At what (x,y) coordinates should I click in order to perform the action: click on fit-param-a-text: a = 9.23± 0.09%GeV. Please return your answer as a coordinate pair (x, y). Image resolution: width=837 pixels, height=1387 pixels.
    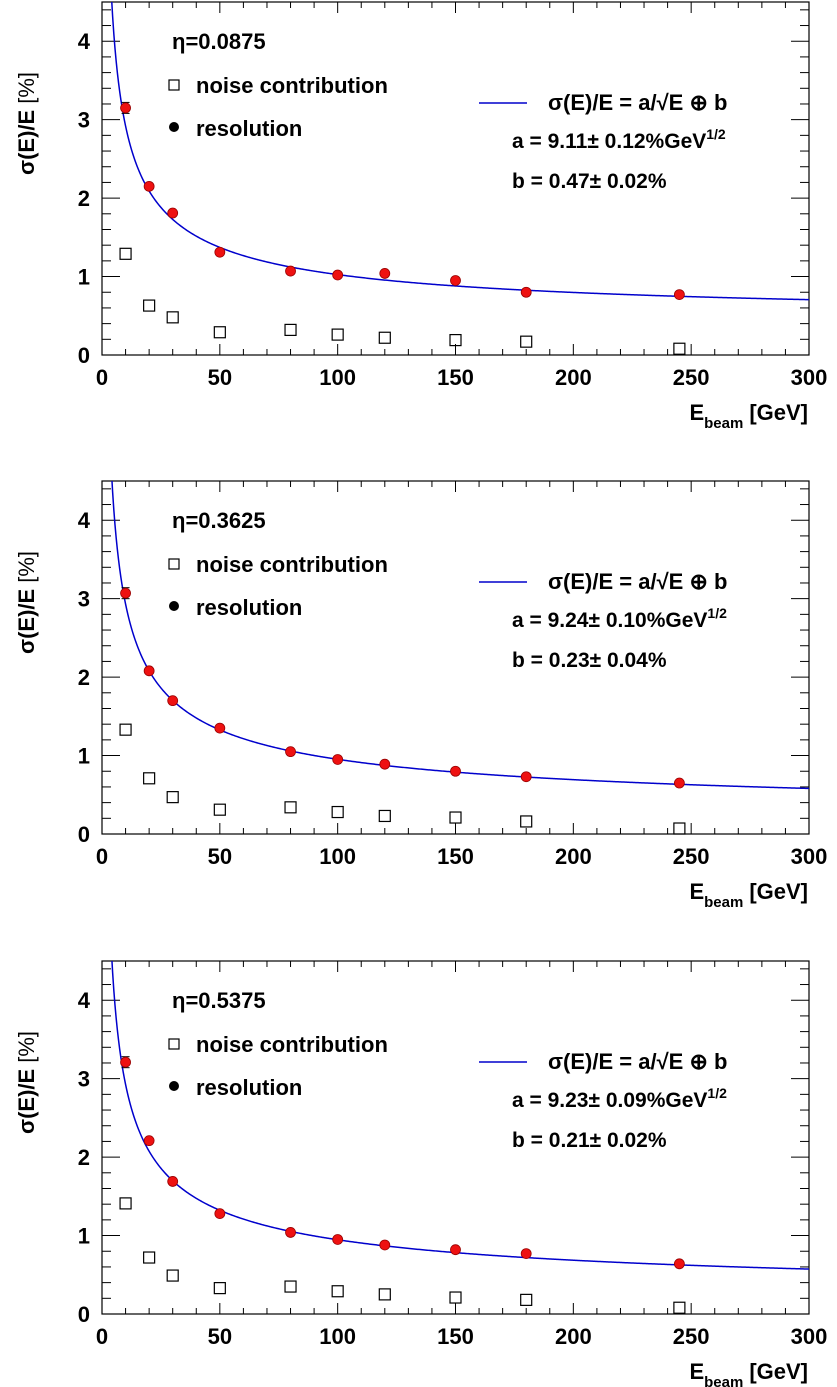
    Looking at the image, I should click on (609, 1100).